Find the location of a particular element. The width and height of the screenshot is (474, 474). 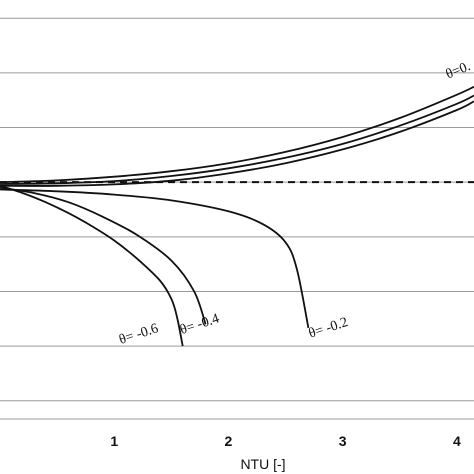

x-tick-label-3: 3 is located at coordinates (343, 441).